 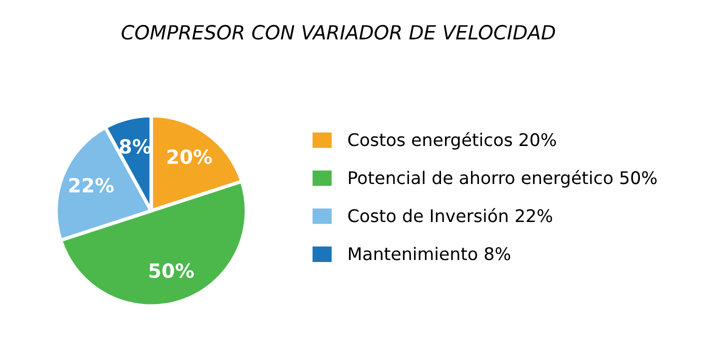 I want to click on legend-label: Costos energéticos 20%, so click(x=452, y=141).